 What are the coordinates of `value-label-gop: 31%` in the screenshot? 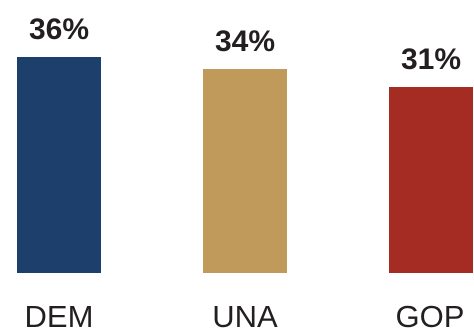 It's located at (431, 59).